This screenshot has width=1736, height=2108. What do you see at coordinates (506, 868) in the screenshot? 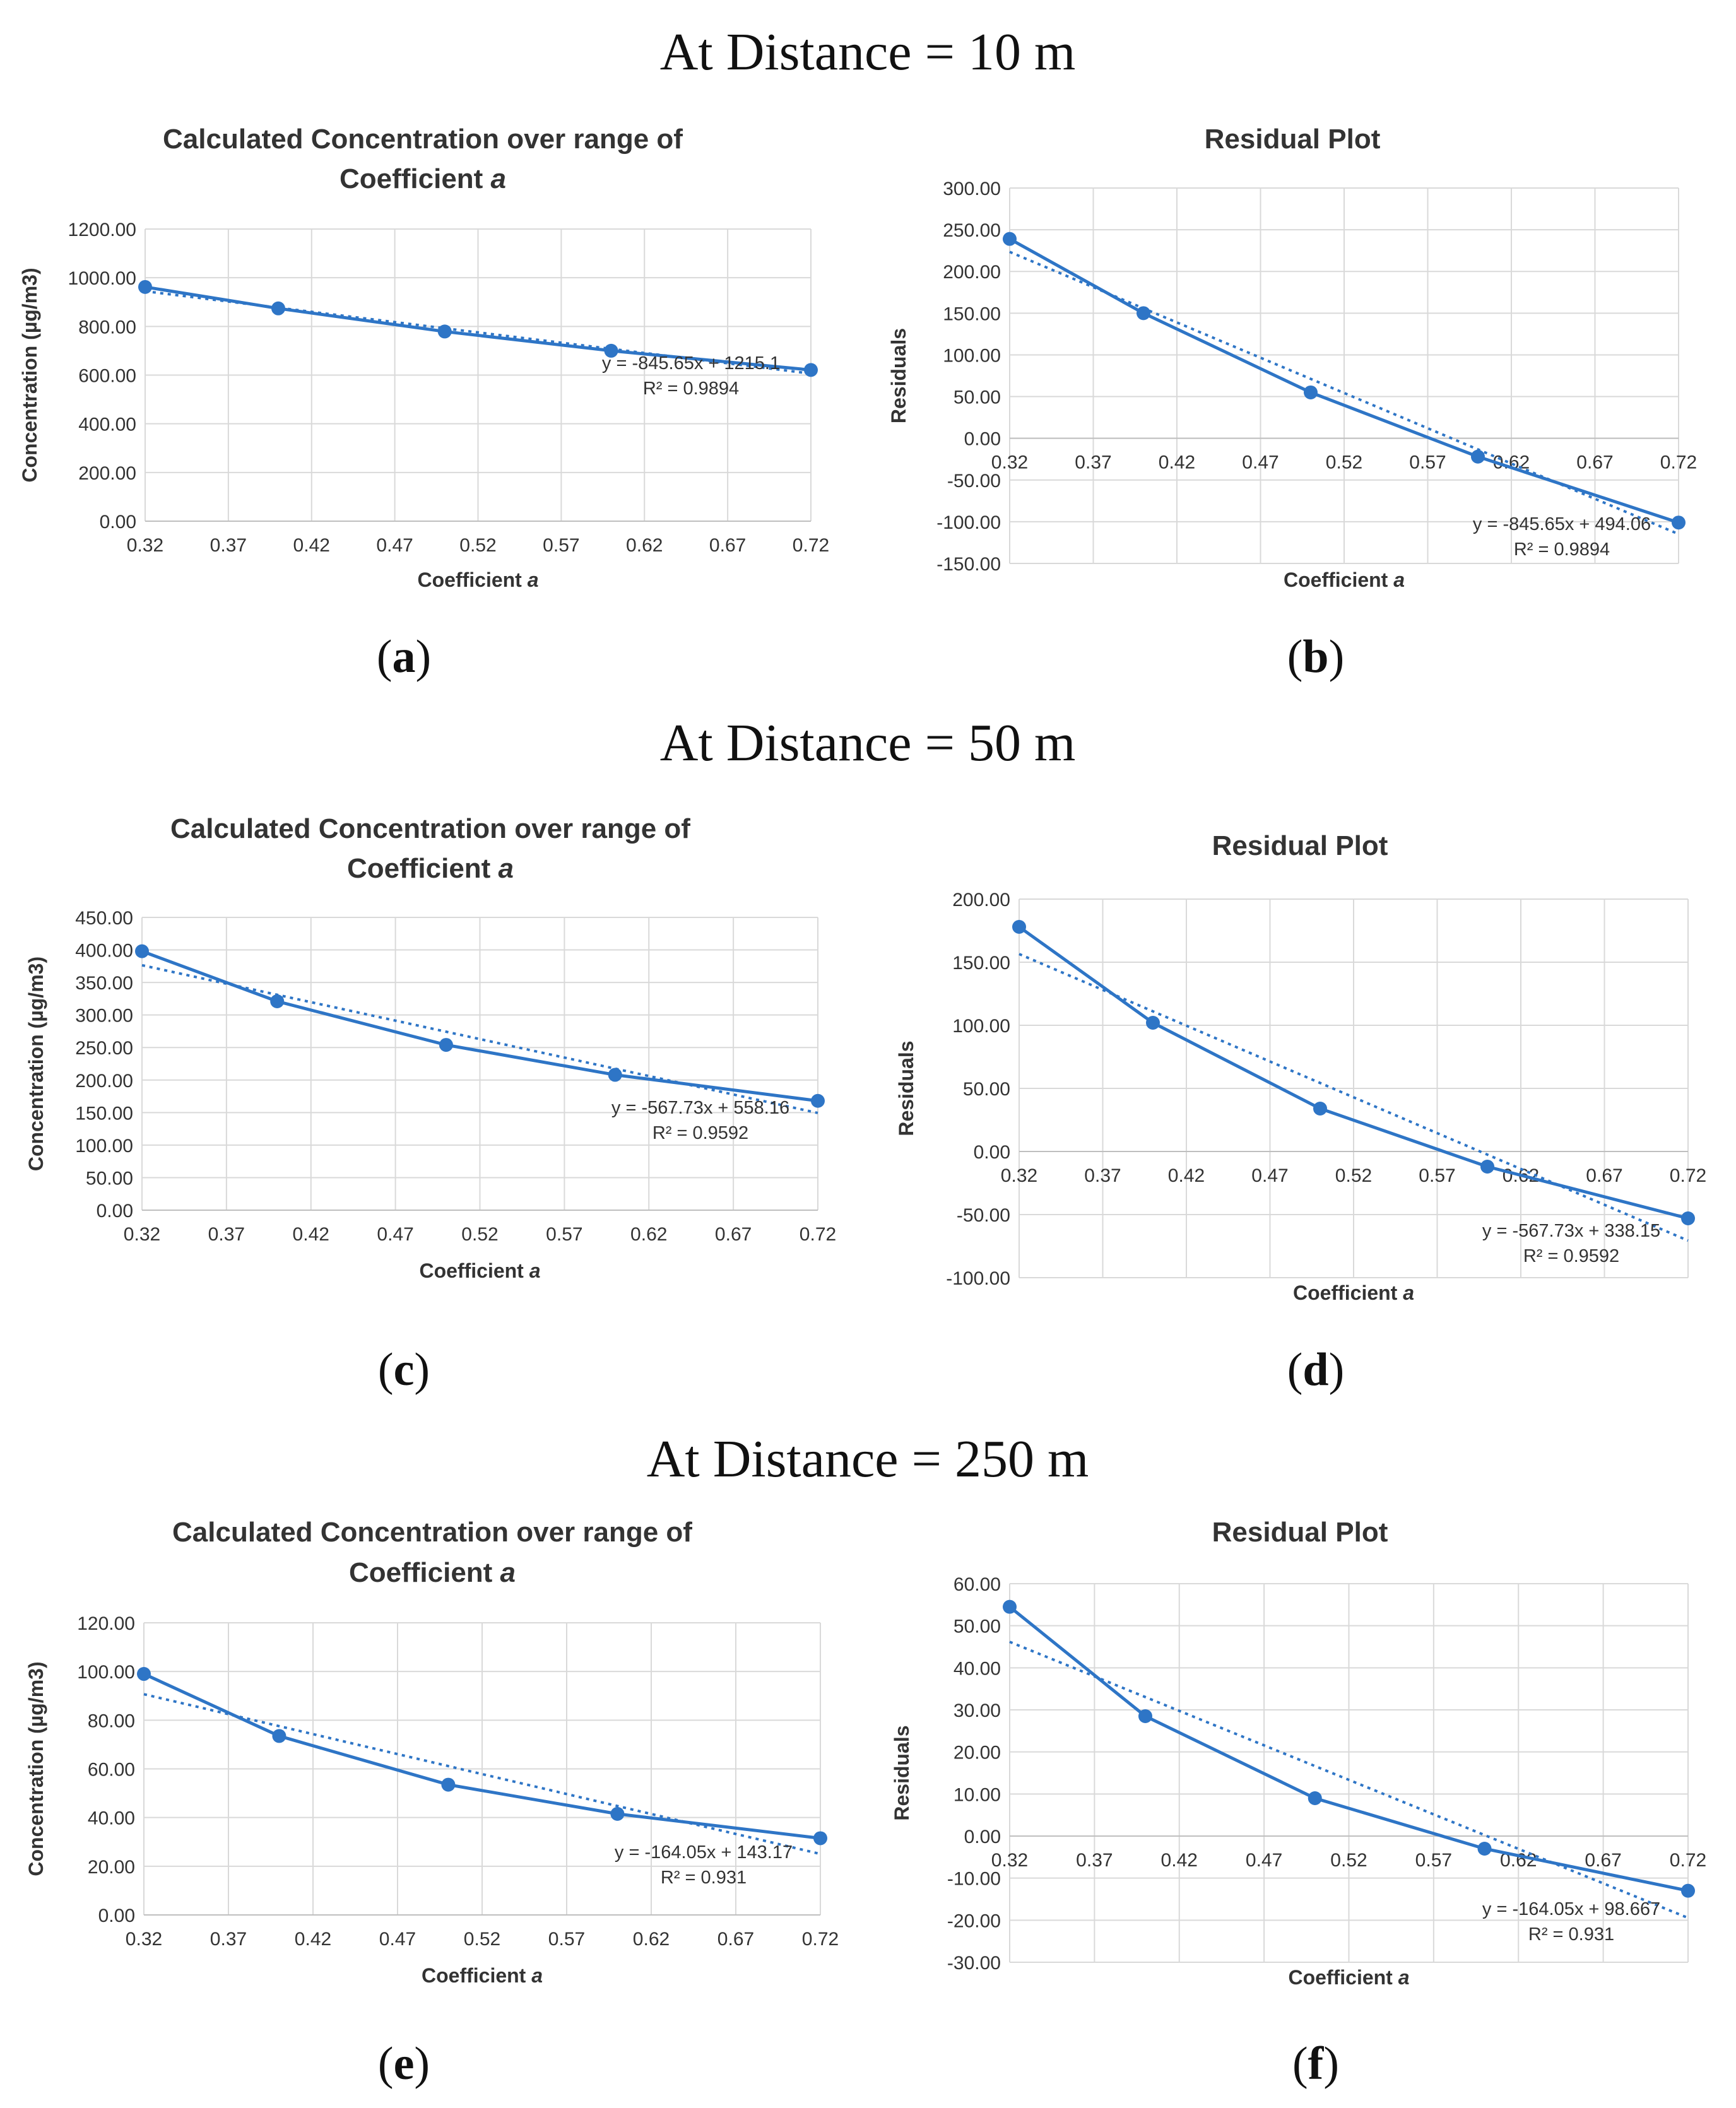
I see `chart-title-symbol: a` at bounding box center [506, 868].